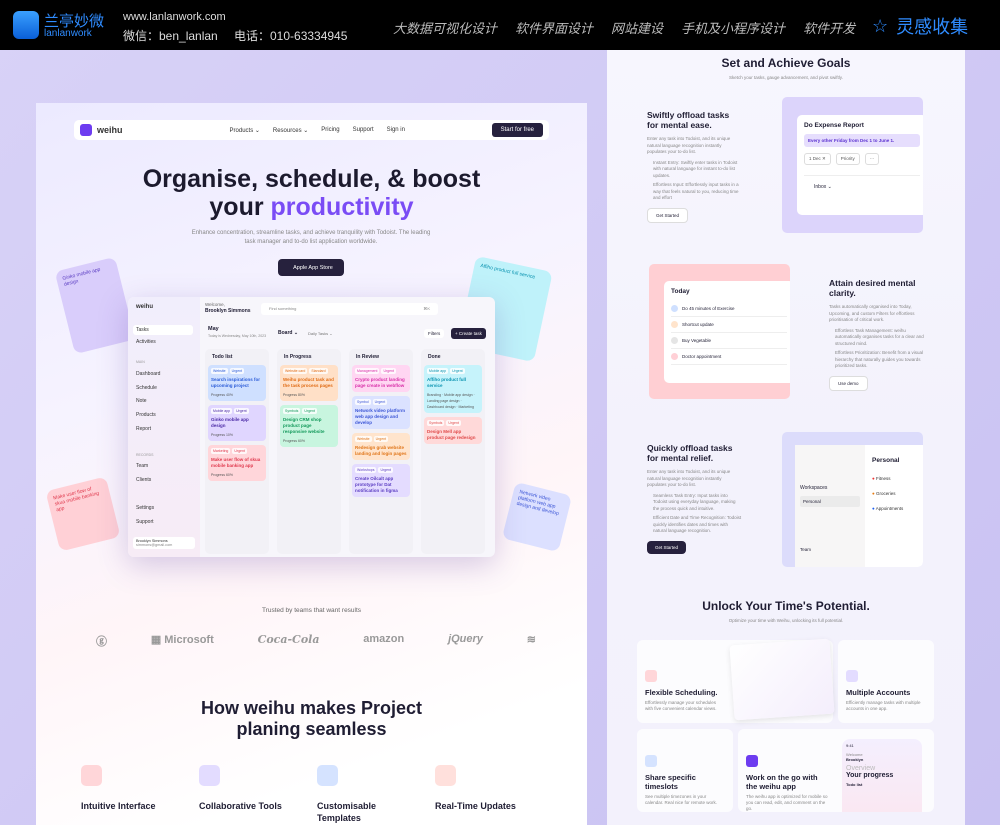 The width and height of the screenshot is (1000, 825). What do you see at coordinates (848, 383) in the screenshot?
I see `use-demo-button: Use demo` at bounding box center [848, 383].